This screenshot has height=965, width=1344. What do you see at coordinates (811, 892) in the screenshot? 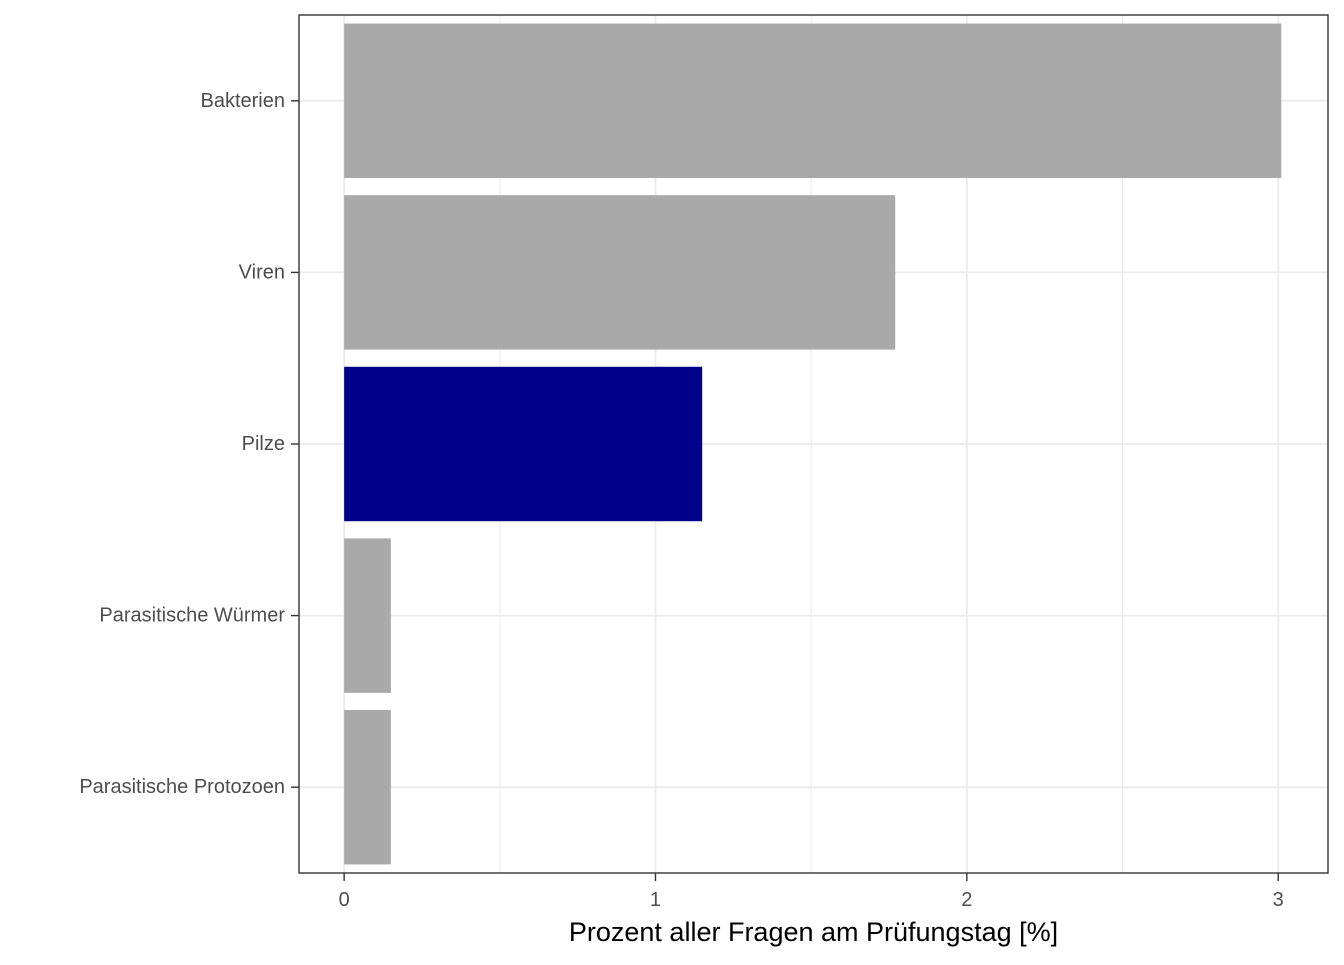
I see `x-axis: 0 1 2 3` at bounding box center [811, 892].